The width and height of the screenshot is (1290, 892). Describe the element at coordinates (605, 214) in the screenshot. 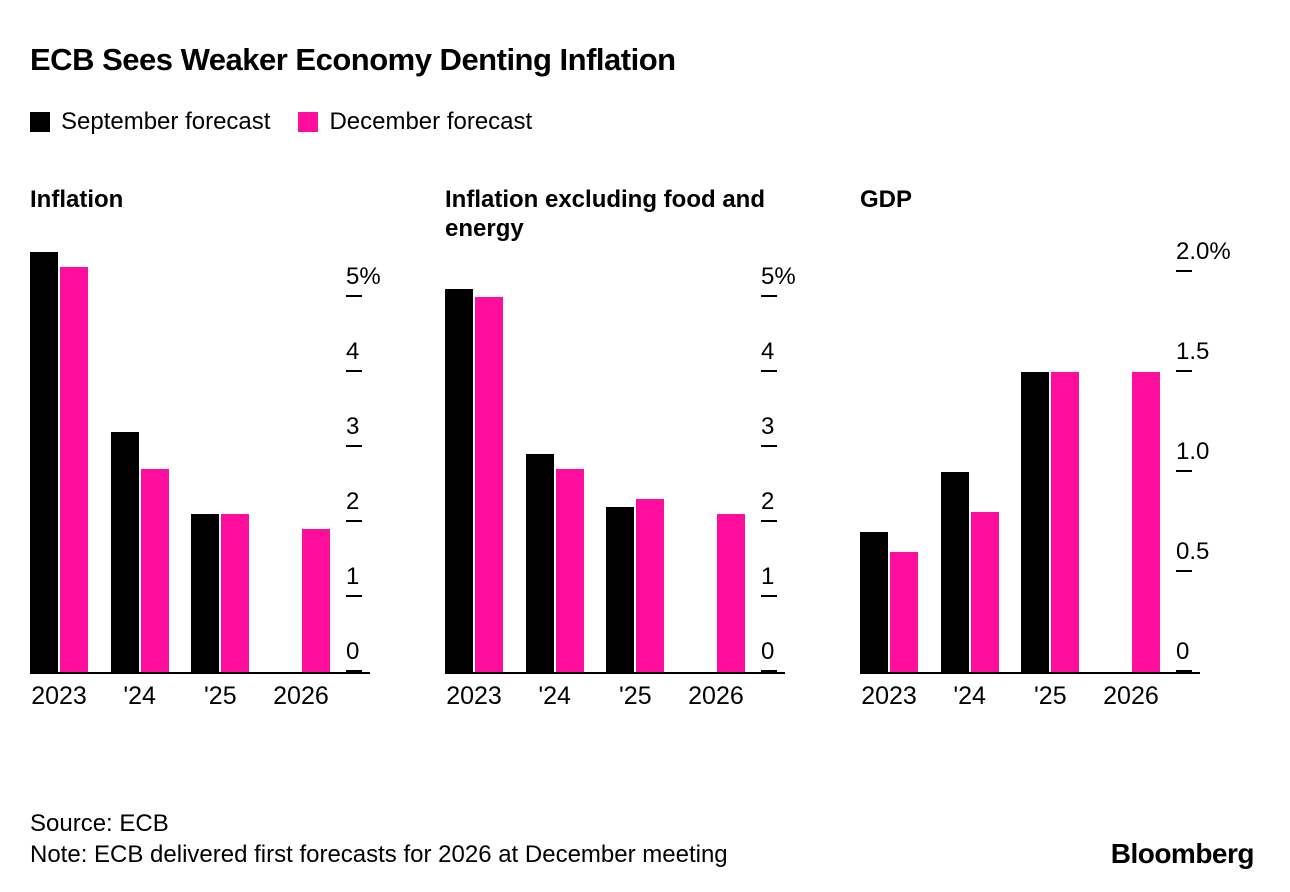

I see `panel-title-core-inflation: Inflation excluding food and energy` at that location.